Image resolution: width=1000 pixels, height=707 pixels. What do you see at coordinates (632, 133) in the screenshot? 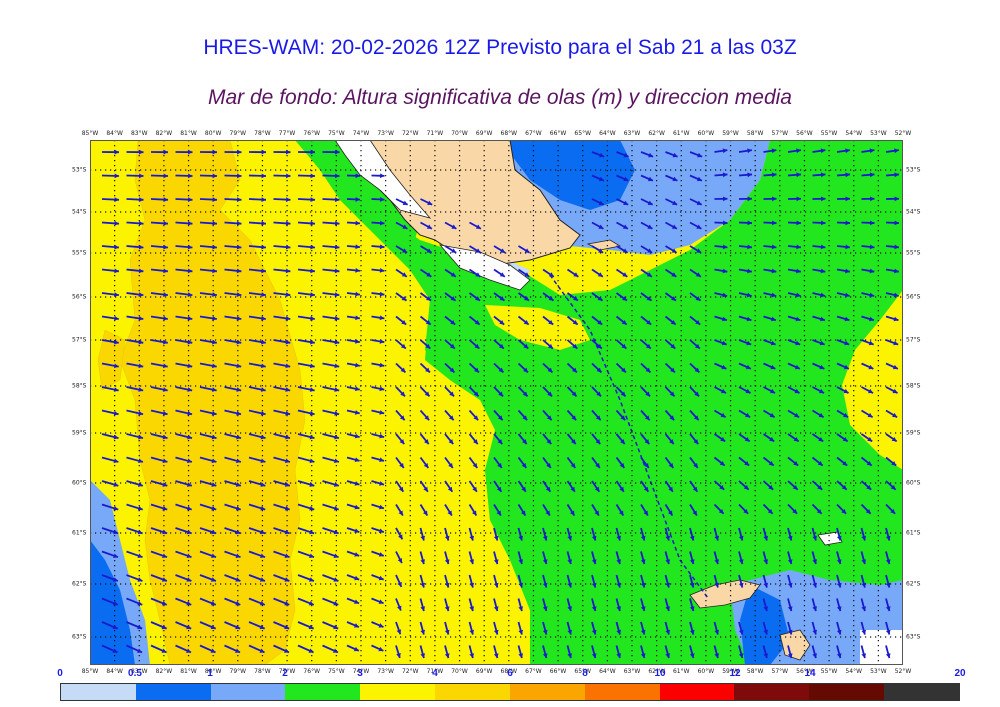
I see `longitude-label: 63°W` at bounding box center [632, 133].